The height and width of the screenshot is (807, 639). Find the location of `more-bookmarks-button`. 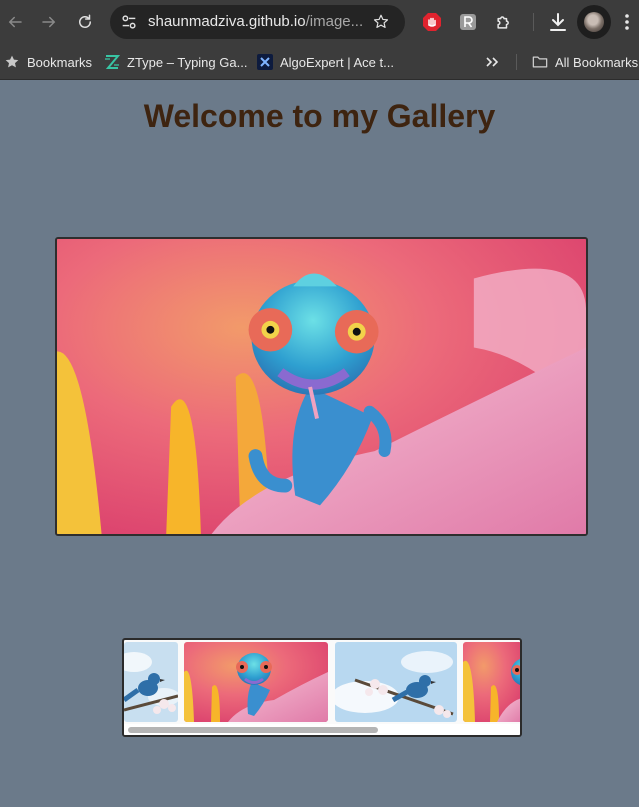

more-bookmarks-button is located at coordinates (495, 62).